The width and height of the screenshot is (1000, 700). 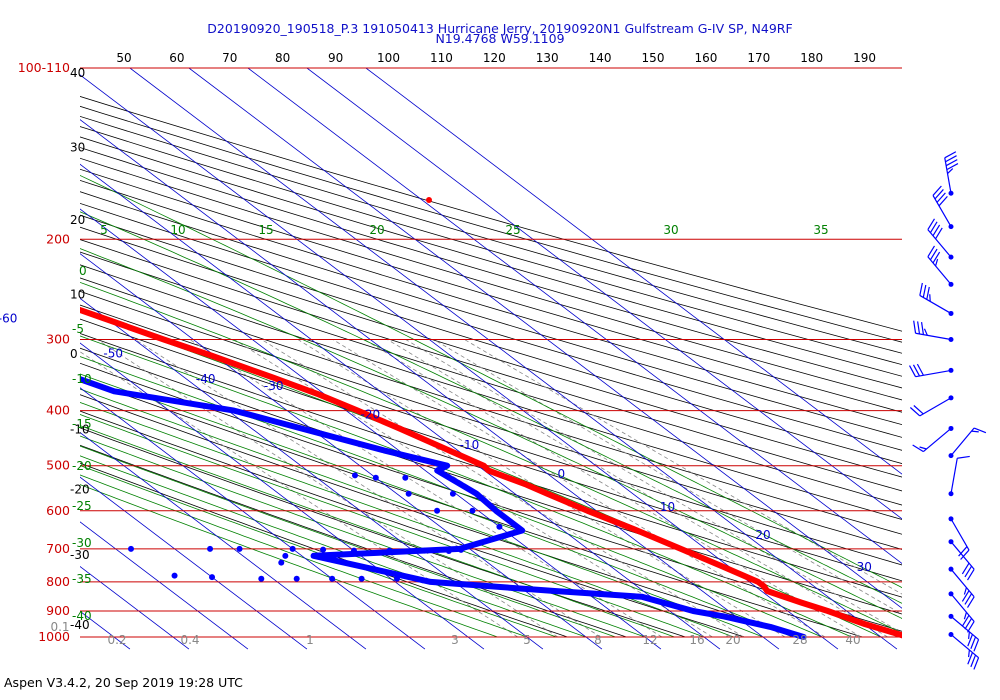 I want to click on theta-tick-label: 100, so click(x=388, y=58).